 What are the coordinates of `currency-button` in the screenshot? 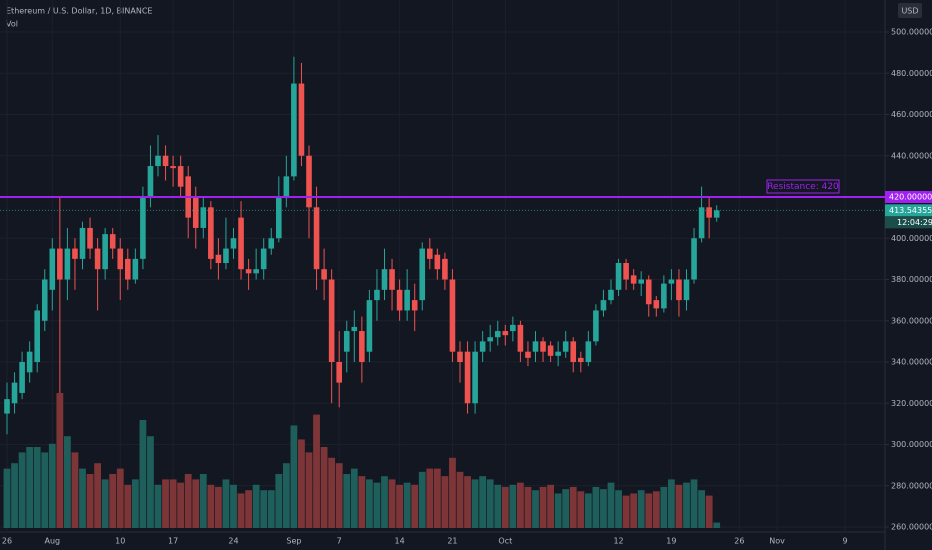 It's located at (910, 10).